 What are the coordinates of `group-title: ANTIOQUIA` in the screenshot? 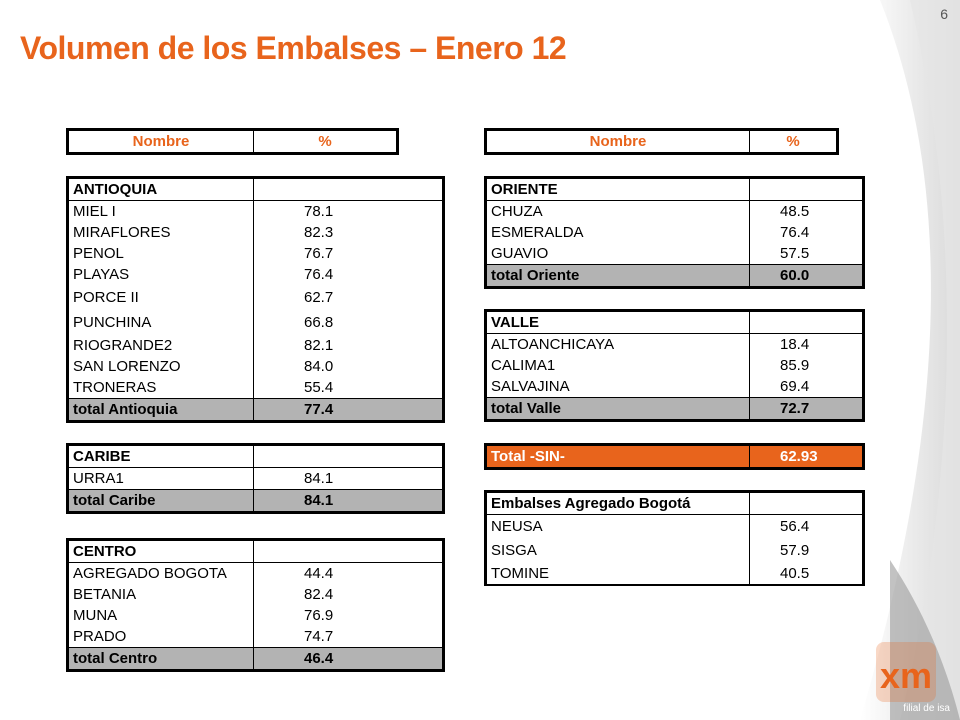 It's located at (161, 189).